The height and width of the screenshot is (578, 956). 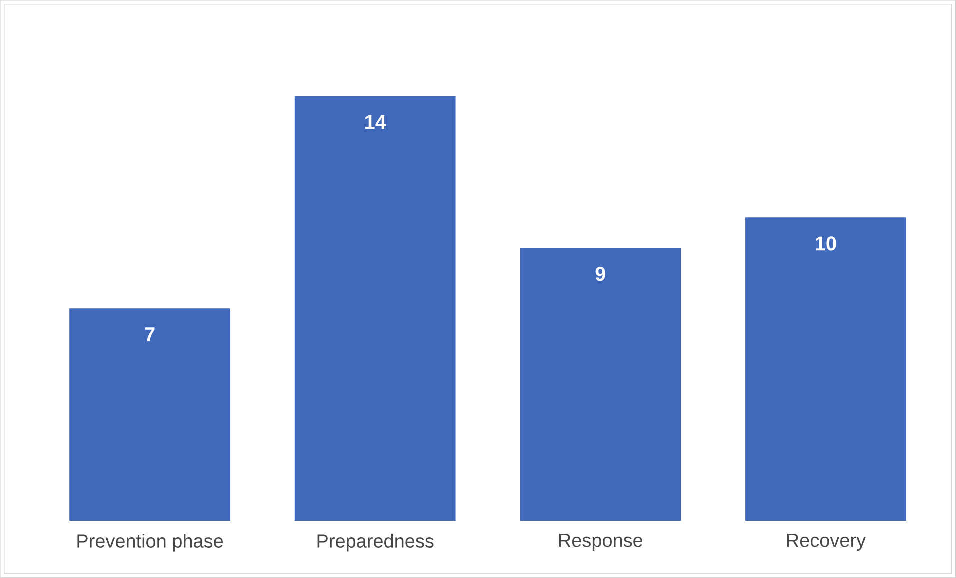 I want to click on data-label: 7, so click(x=150, y=335).